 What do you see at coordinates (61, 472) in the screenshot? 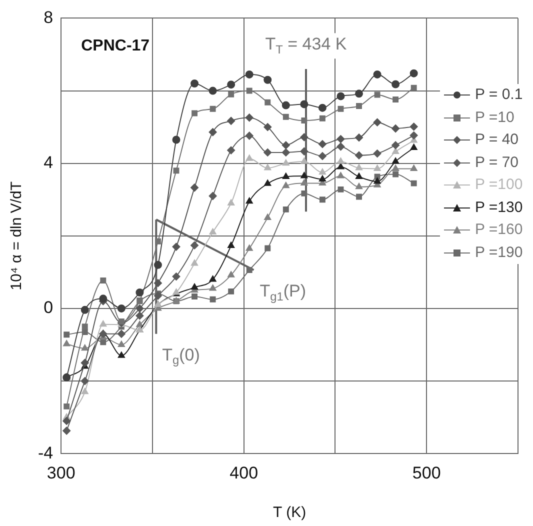
I see `x-tick-label: 300` at bounding box center [61, 472].